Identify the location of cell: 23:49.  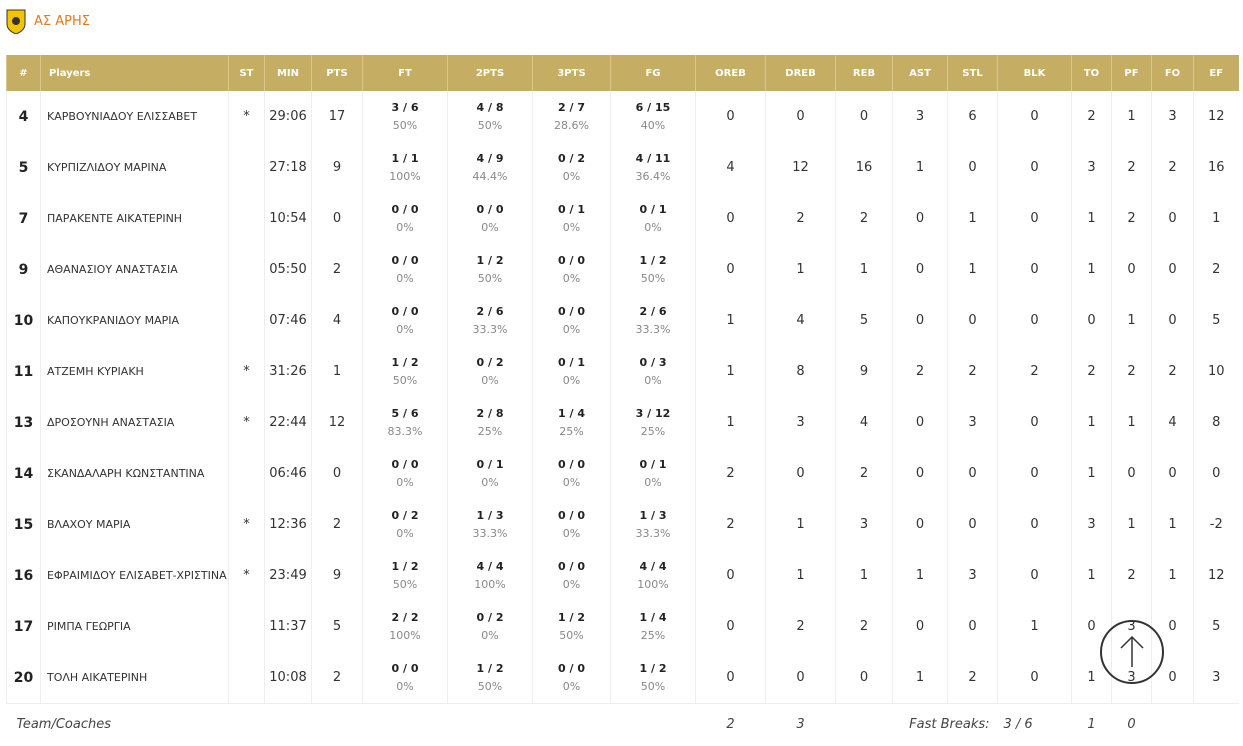
(288, 575).